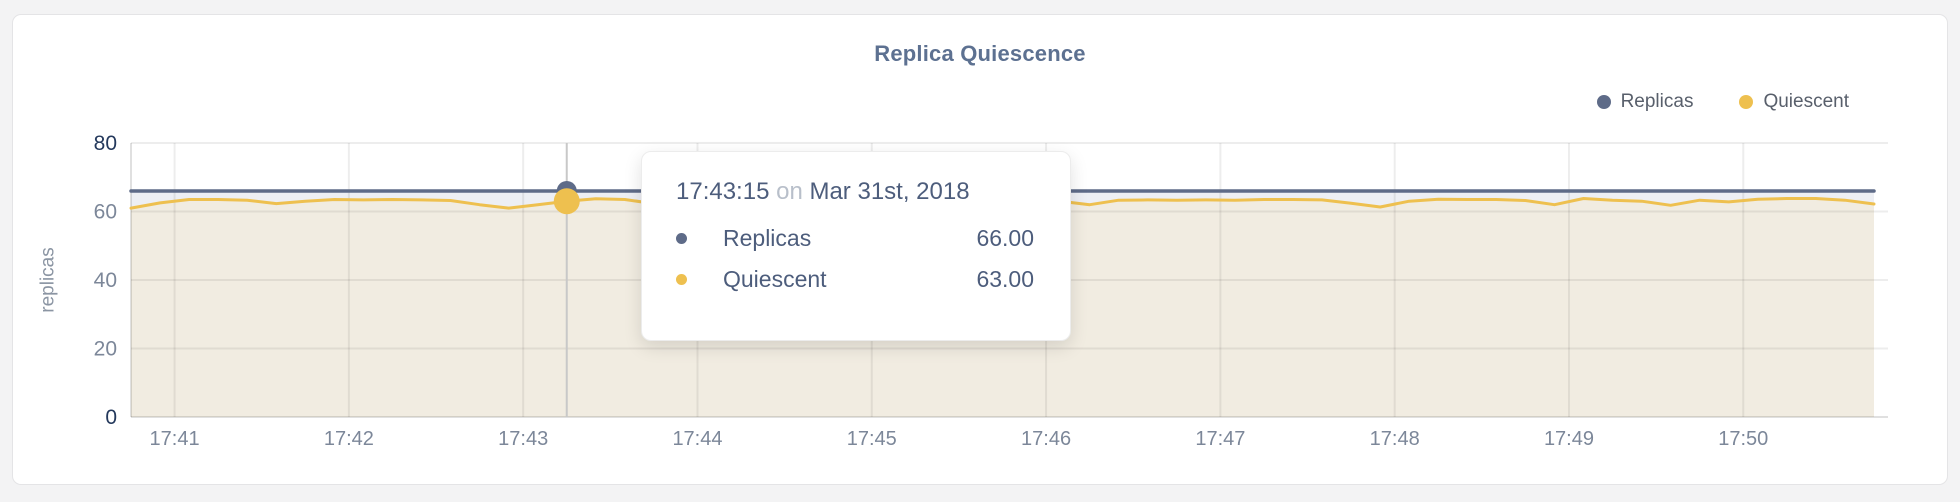 Image resolution: width=1960 pixels, height=502 pixels. I want to click on hover-dot-quiescent, so click(566, 201).